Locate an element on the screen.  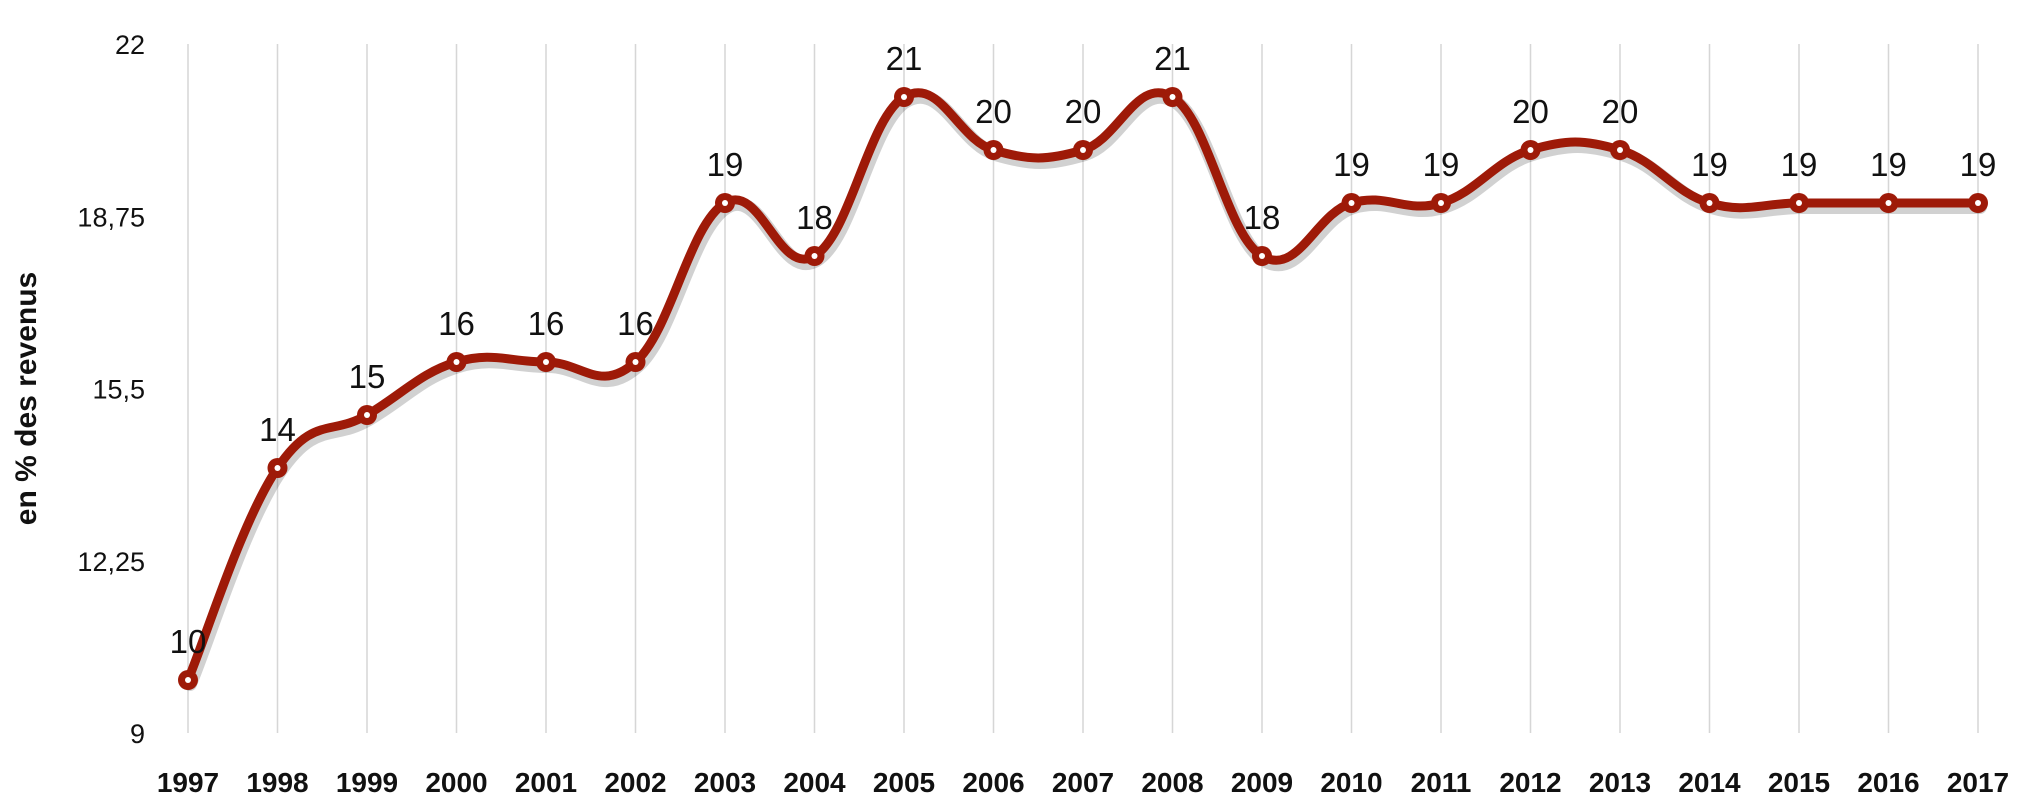
data-label: 10 is located at coordinates (188, 641).